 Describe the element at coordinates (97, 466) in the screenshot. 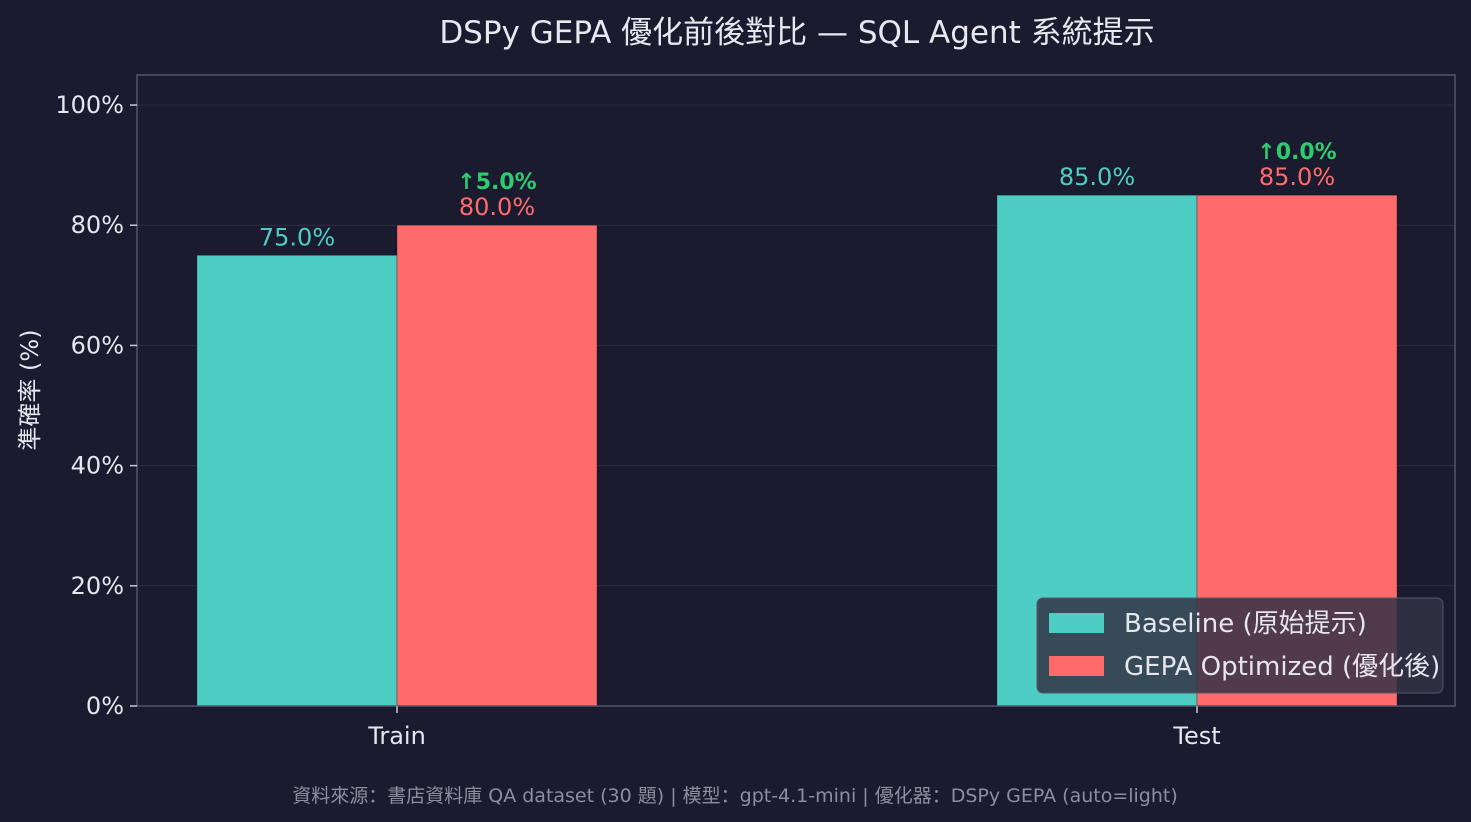

I see `y-tick-label-2: 40%` at that location.